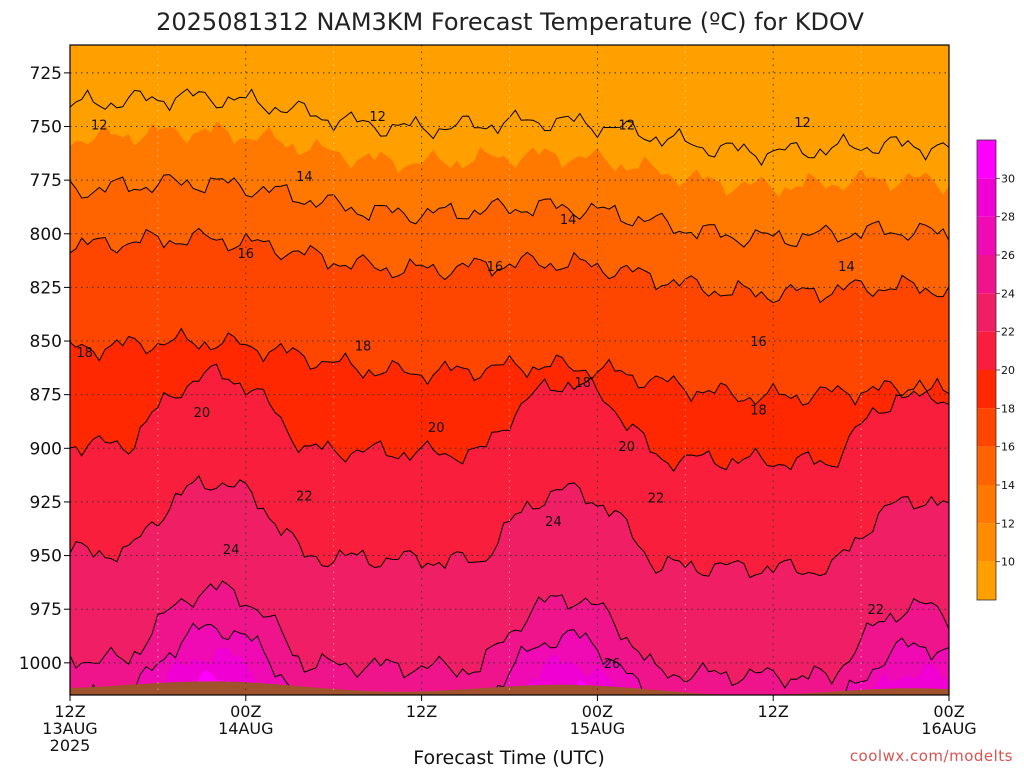 The width and height of the screenshot is (1024, 768). I want to click on y-tick-label-900: 900, so click(46, 449).